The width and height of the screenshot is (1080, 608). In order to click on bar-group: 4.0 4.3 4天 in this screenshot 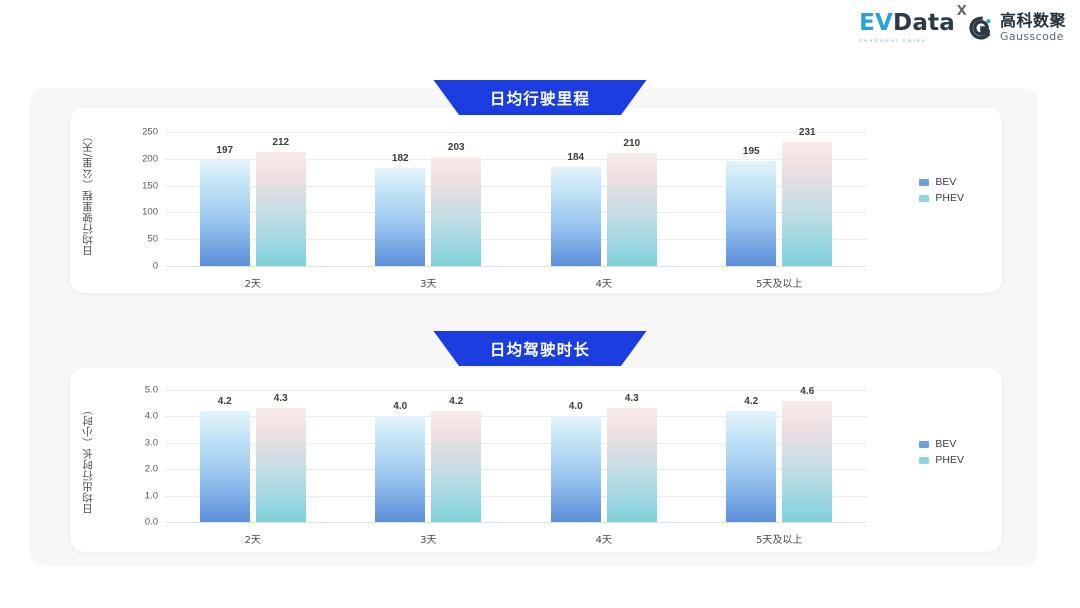, I will do `click(604, 468)`.